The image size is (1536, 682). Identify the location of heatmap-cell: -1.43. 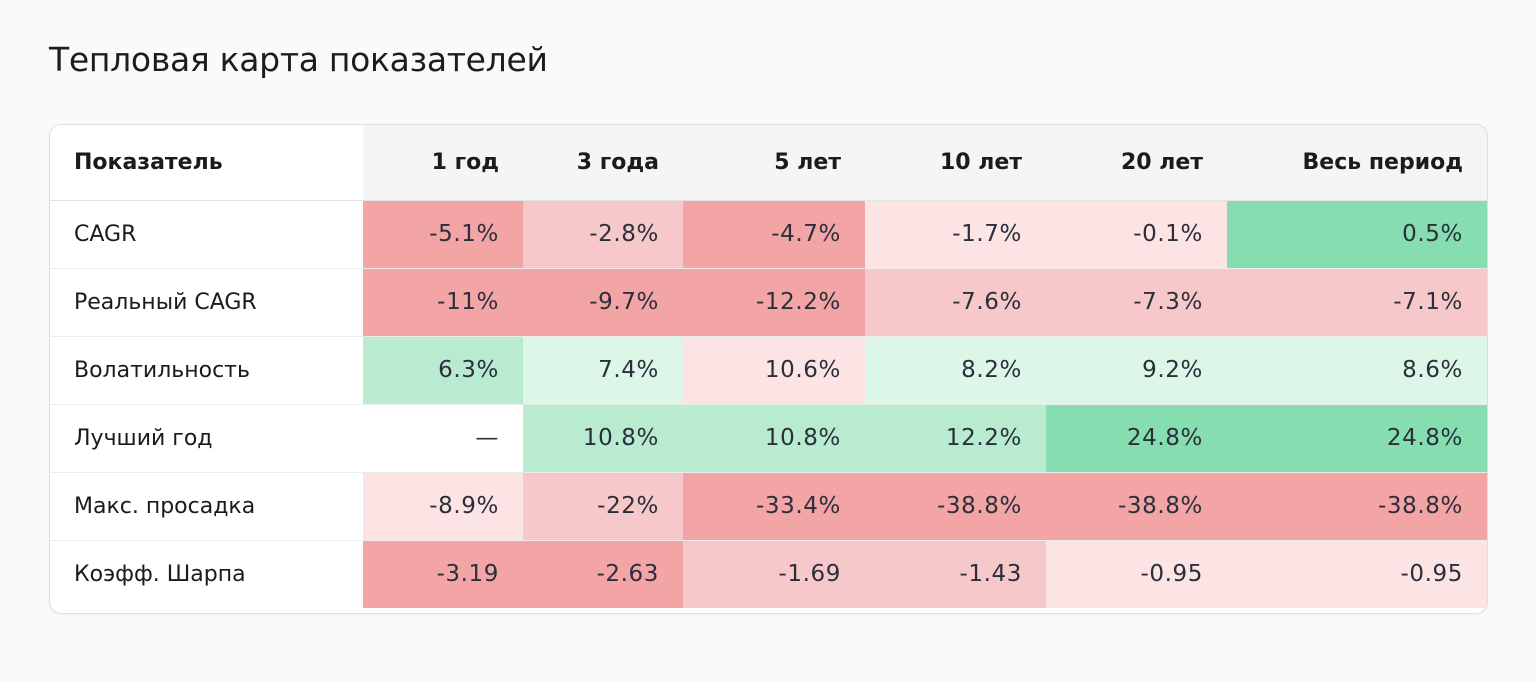
(955, 574).